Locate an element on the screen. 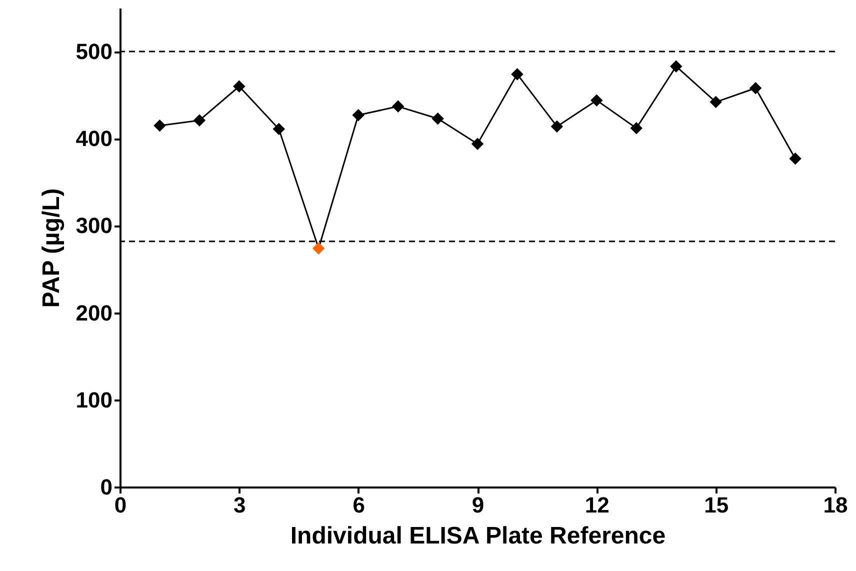  x-tick-label: 9 is located at coordinates (478, 505).